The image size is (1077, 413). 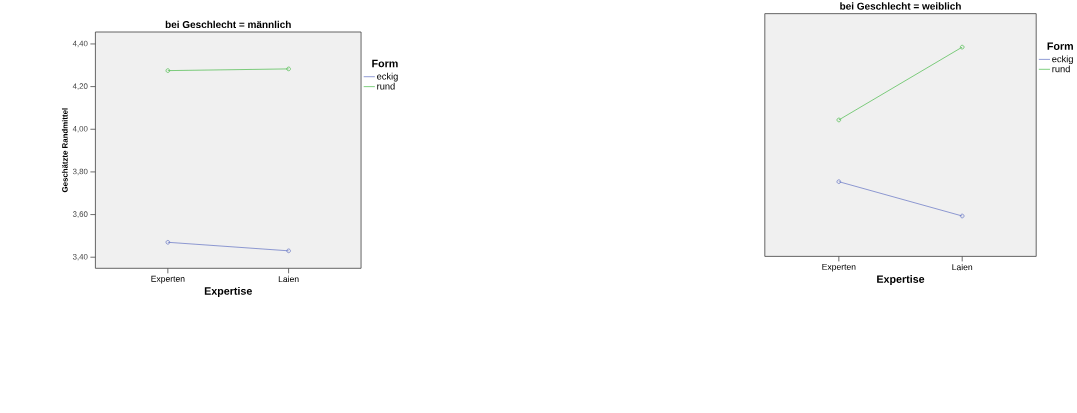 I want to click on chart-title: bei Geschlecht = männlich, so click(x=228, y=24).